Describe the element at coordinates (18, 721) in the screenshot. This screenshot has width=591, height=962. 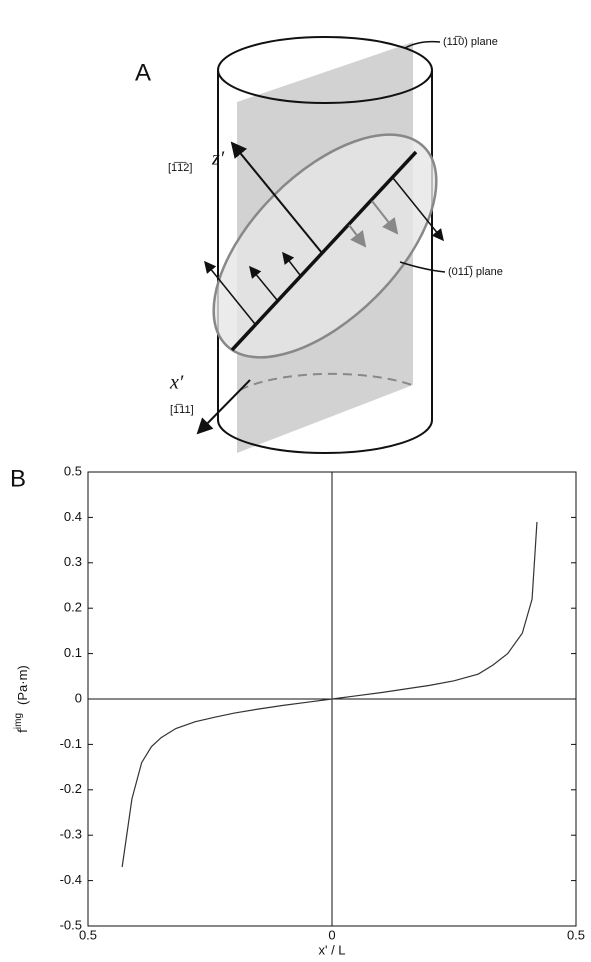
I see `y-axis-label-sup: img` at that location.